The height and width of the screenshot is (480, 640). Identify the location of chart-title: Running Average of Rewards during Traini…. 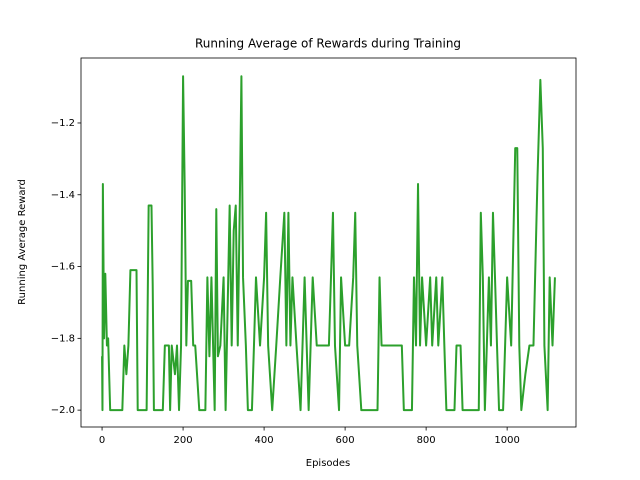
(328, 44).